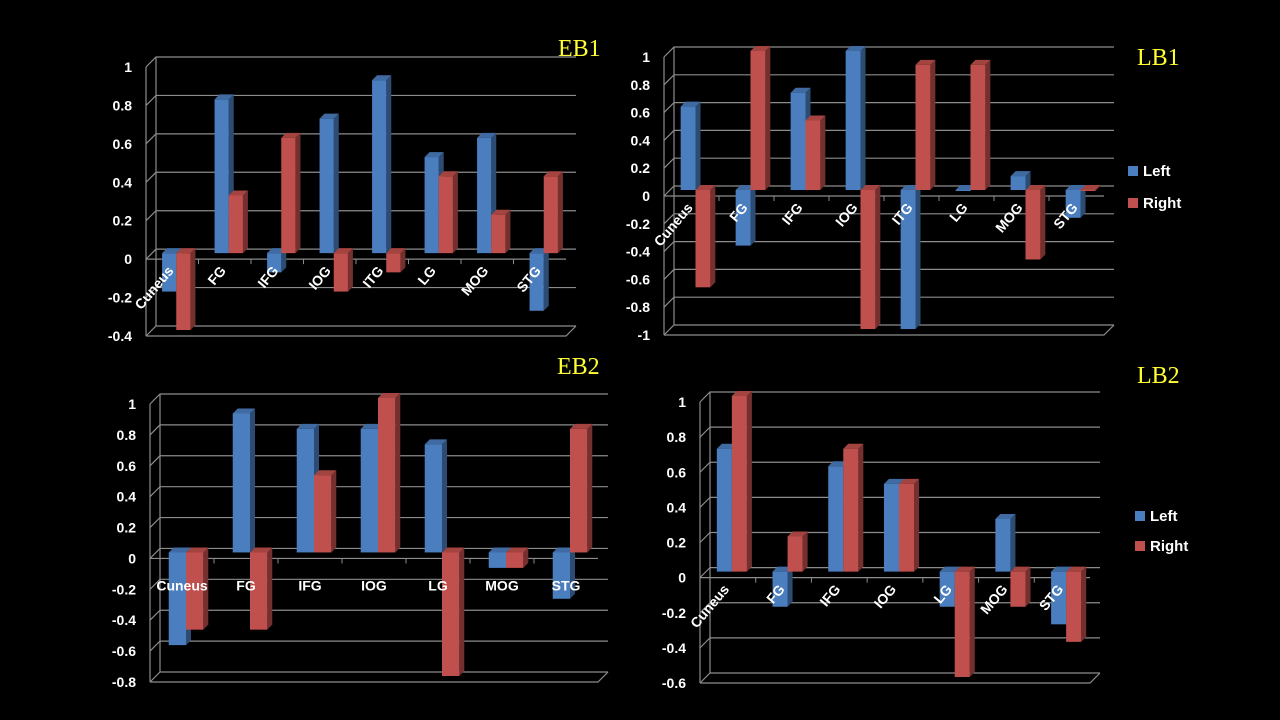 The image size is (1280, 720). I want to click on legend-label: Right, so click(1162, 203).